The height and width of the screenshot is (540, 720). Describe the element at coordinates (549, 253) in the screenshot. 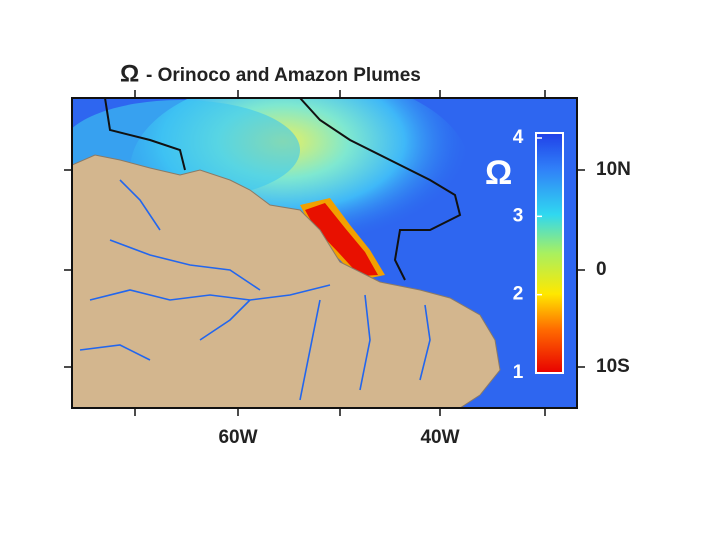

I see `colorbar` at that location.